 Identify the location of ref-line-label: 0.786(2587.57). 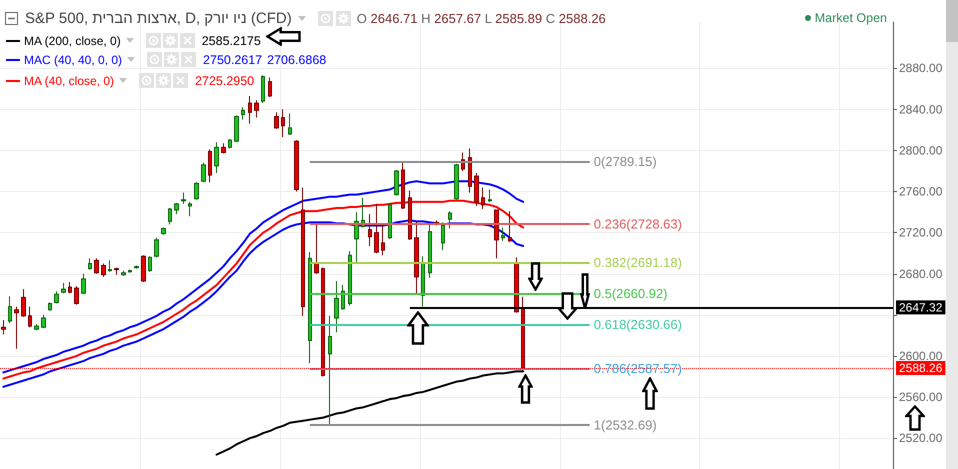
(638, 368).